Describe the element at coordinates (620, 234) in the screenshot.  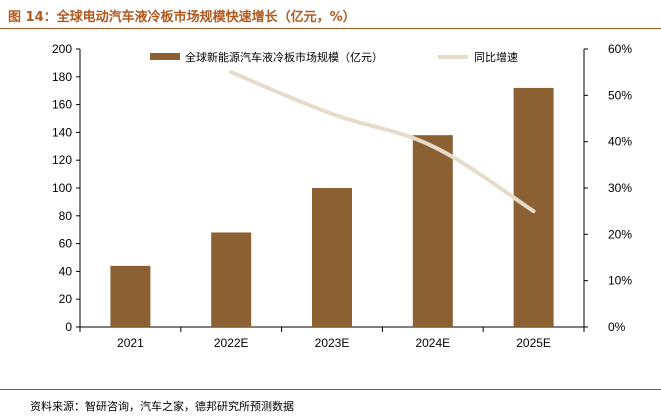
I see `right-tick-label: 20%` at that location.